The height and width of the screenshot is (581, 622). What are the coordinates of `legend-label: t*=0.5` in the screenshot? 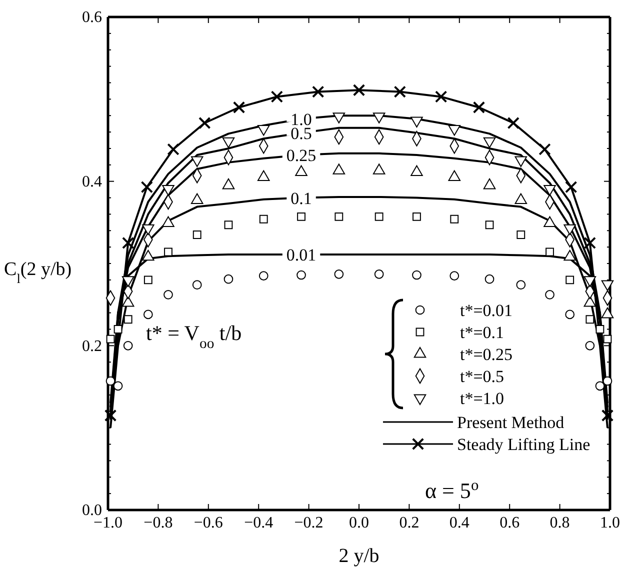 It's located at (482, 376).